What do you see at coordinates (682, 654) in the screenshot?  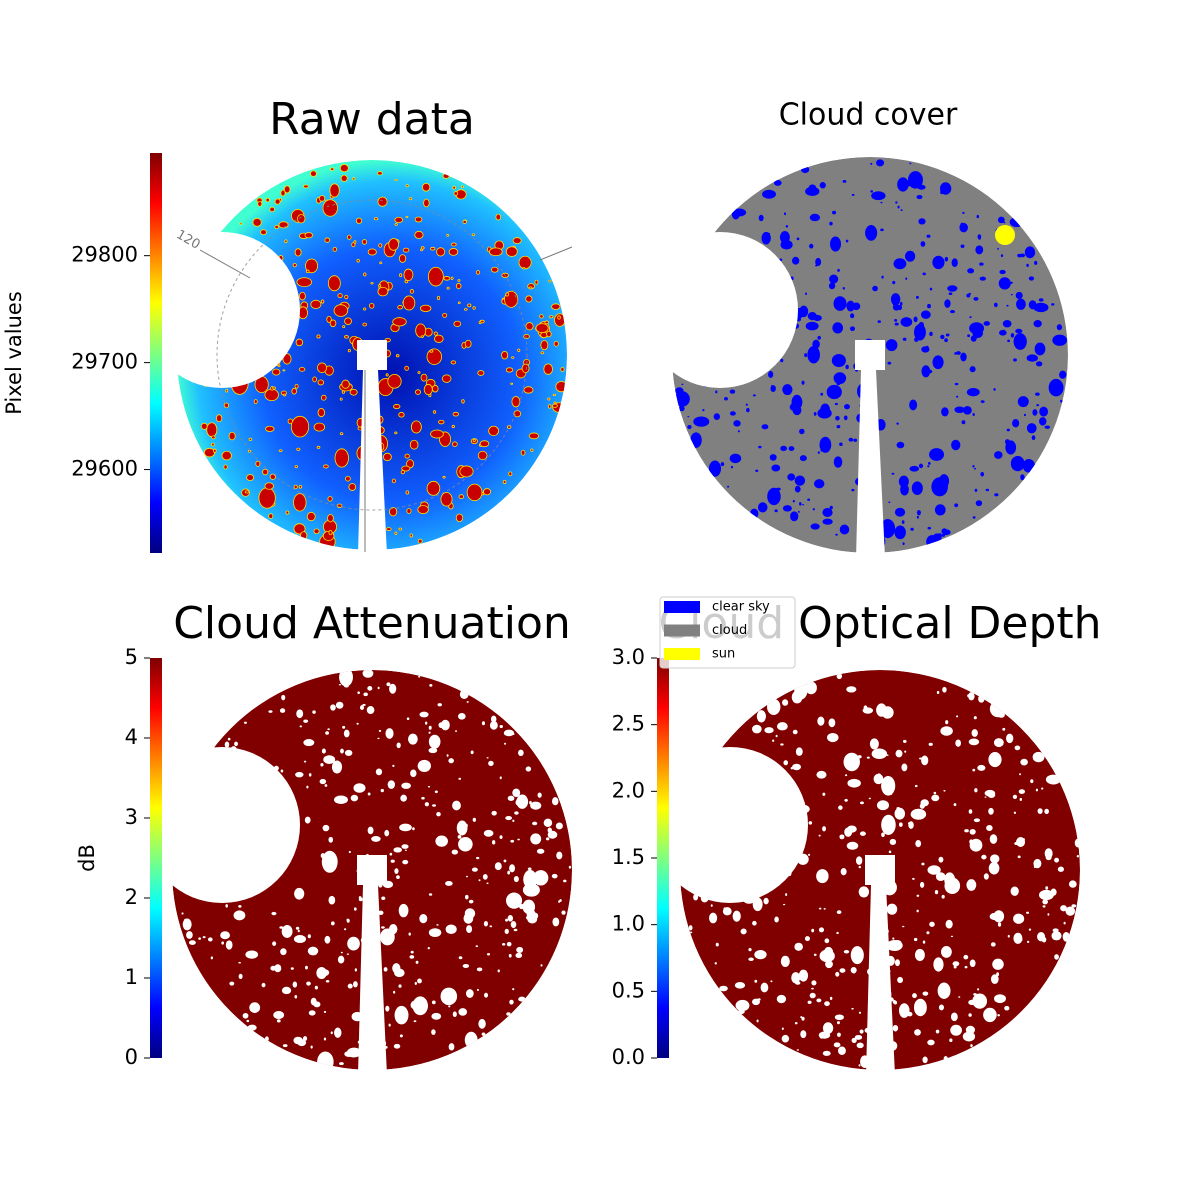 I see `legend-swatch` at bounding box center [682, 654].